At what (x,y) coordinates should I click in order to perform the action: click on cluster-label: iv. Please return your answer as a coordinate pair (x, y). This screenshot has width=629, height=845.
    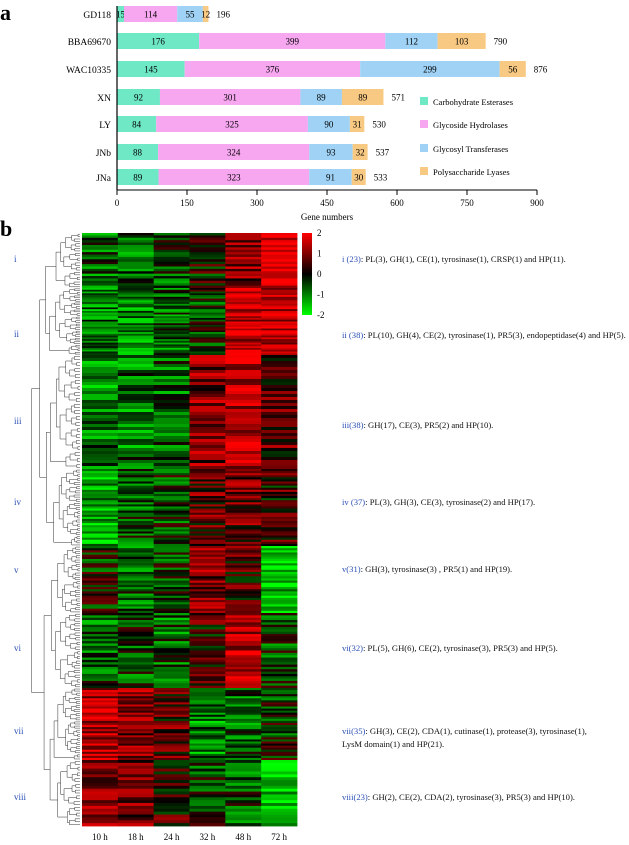
    Looking at the image, I should click on (18, 502).